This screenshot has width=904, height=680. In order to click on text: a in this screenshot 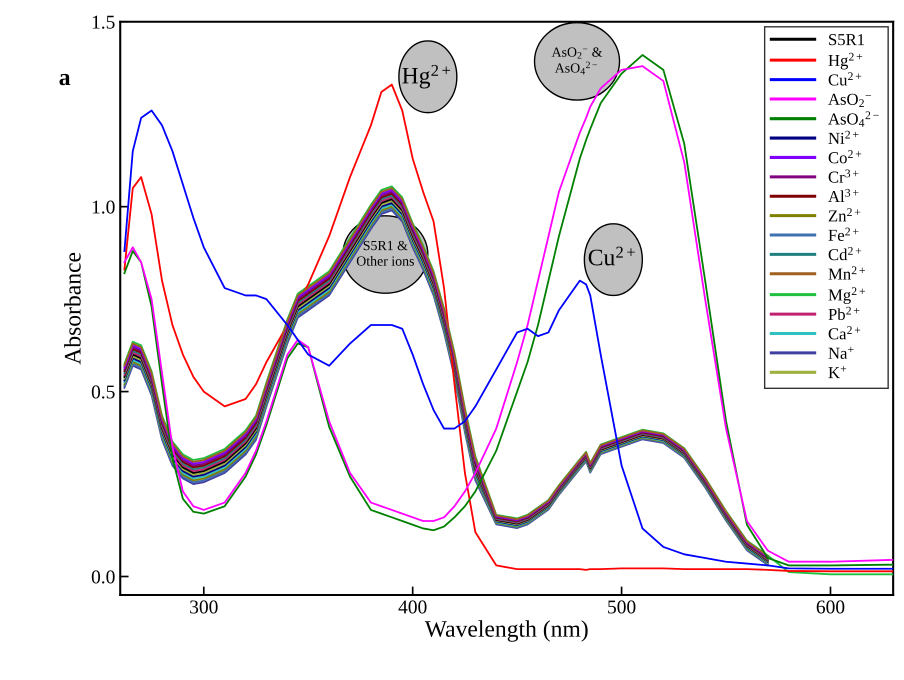, I will do `click(65, 80)`.